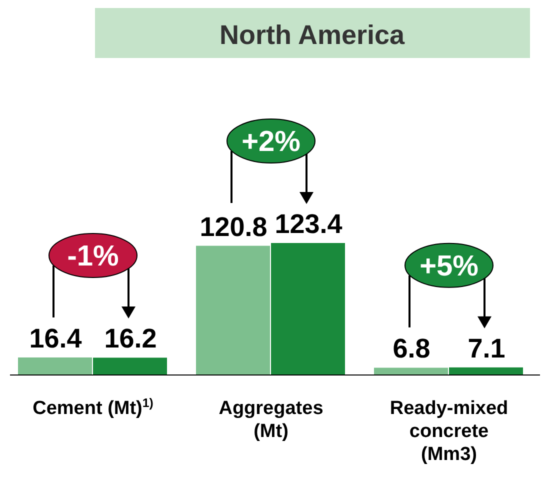 The height and width of the screenshot is (482, 551). What do you see at coordinates (411, 349) in the screenshot?
I see `data-label: 6.8` at bounding box center [411, 349].